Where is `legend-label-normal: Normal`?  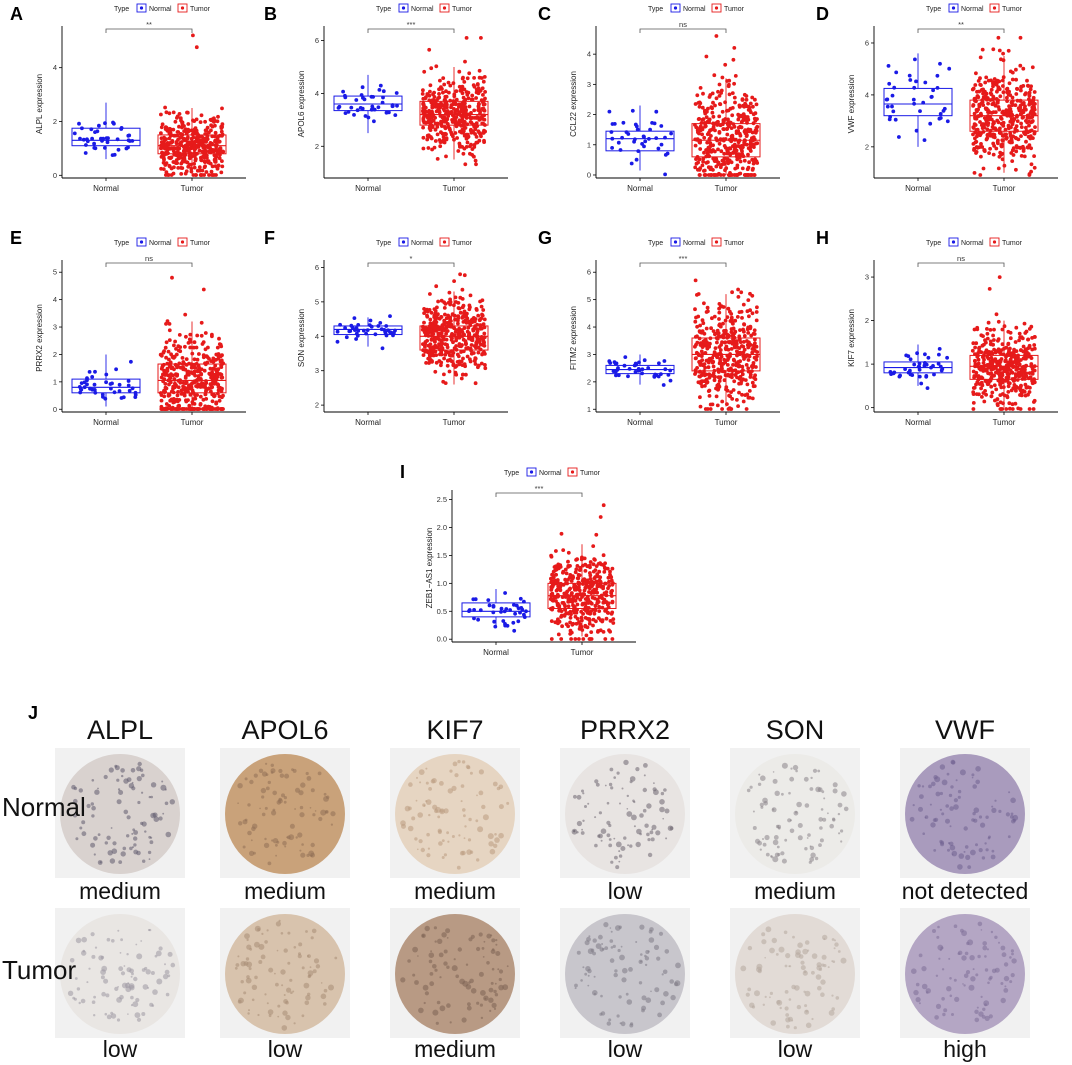
legend-label-normal: Normal is located at coordinates (422, 243).